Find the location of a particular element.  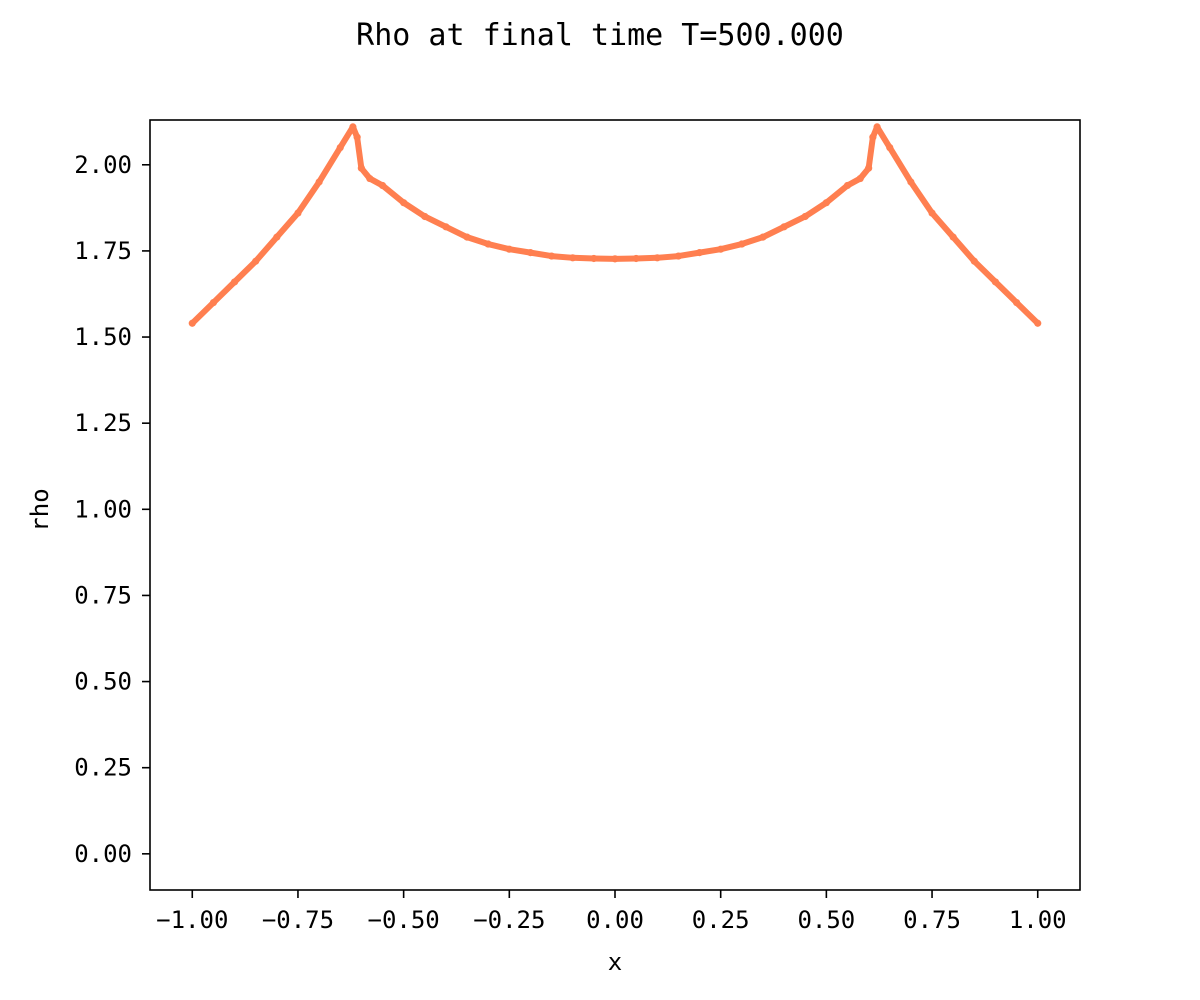

series-line is located at coordinates (615, 225).